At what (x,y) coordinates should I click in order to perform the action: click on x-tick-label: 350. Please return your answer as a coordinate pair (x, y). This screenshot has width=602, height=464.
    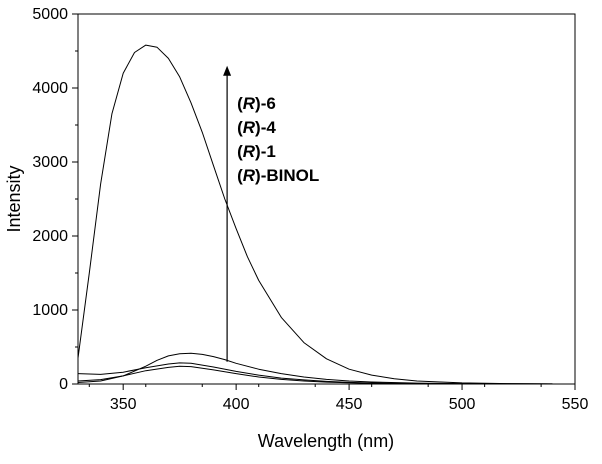
    Looking at the image, I should click on (123, 404).